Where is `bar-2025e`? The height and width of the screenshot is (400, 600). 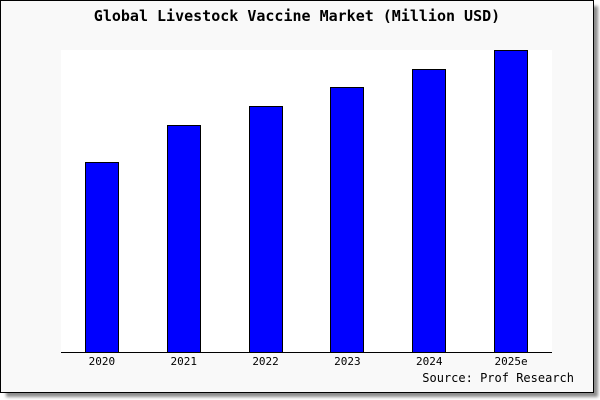
bar-2025e is located at coordinates (511, 201).